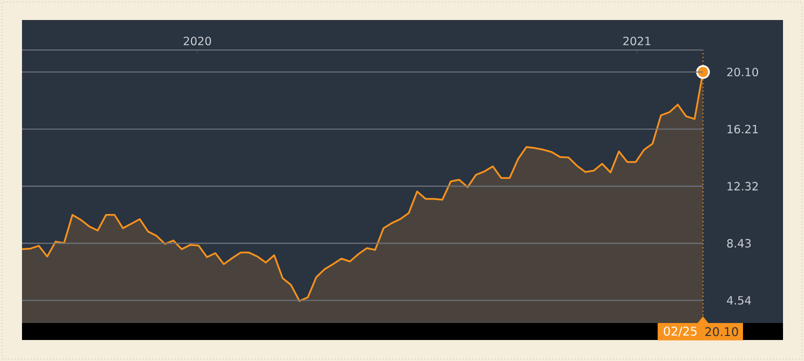  I want to click on y-tick-label: 8.43, so click(739, 243).